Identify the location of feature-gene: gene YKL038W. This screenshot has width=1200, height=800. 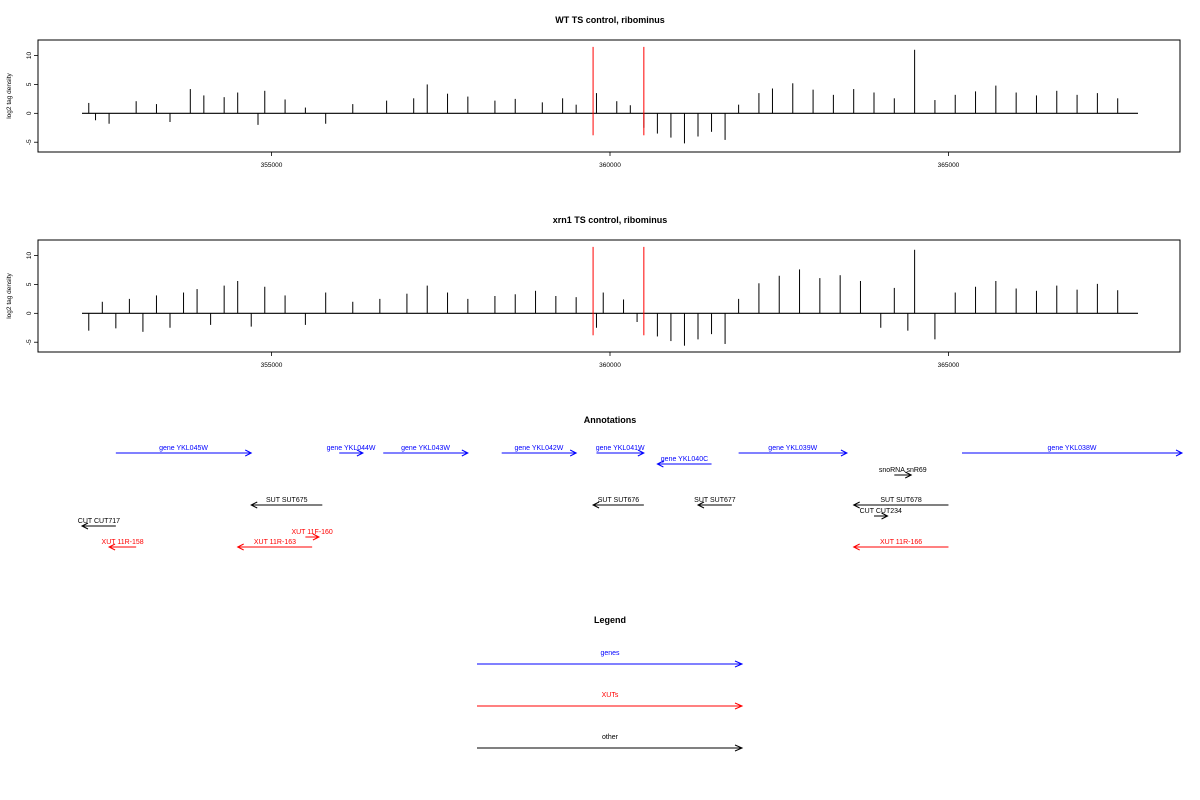
(1073, 451).